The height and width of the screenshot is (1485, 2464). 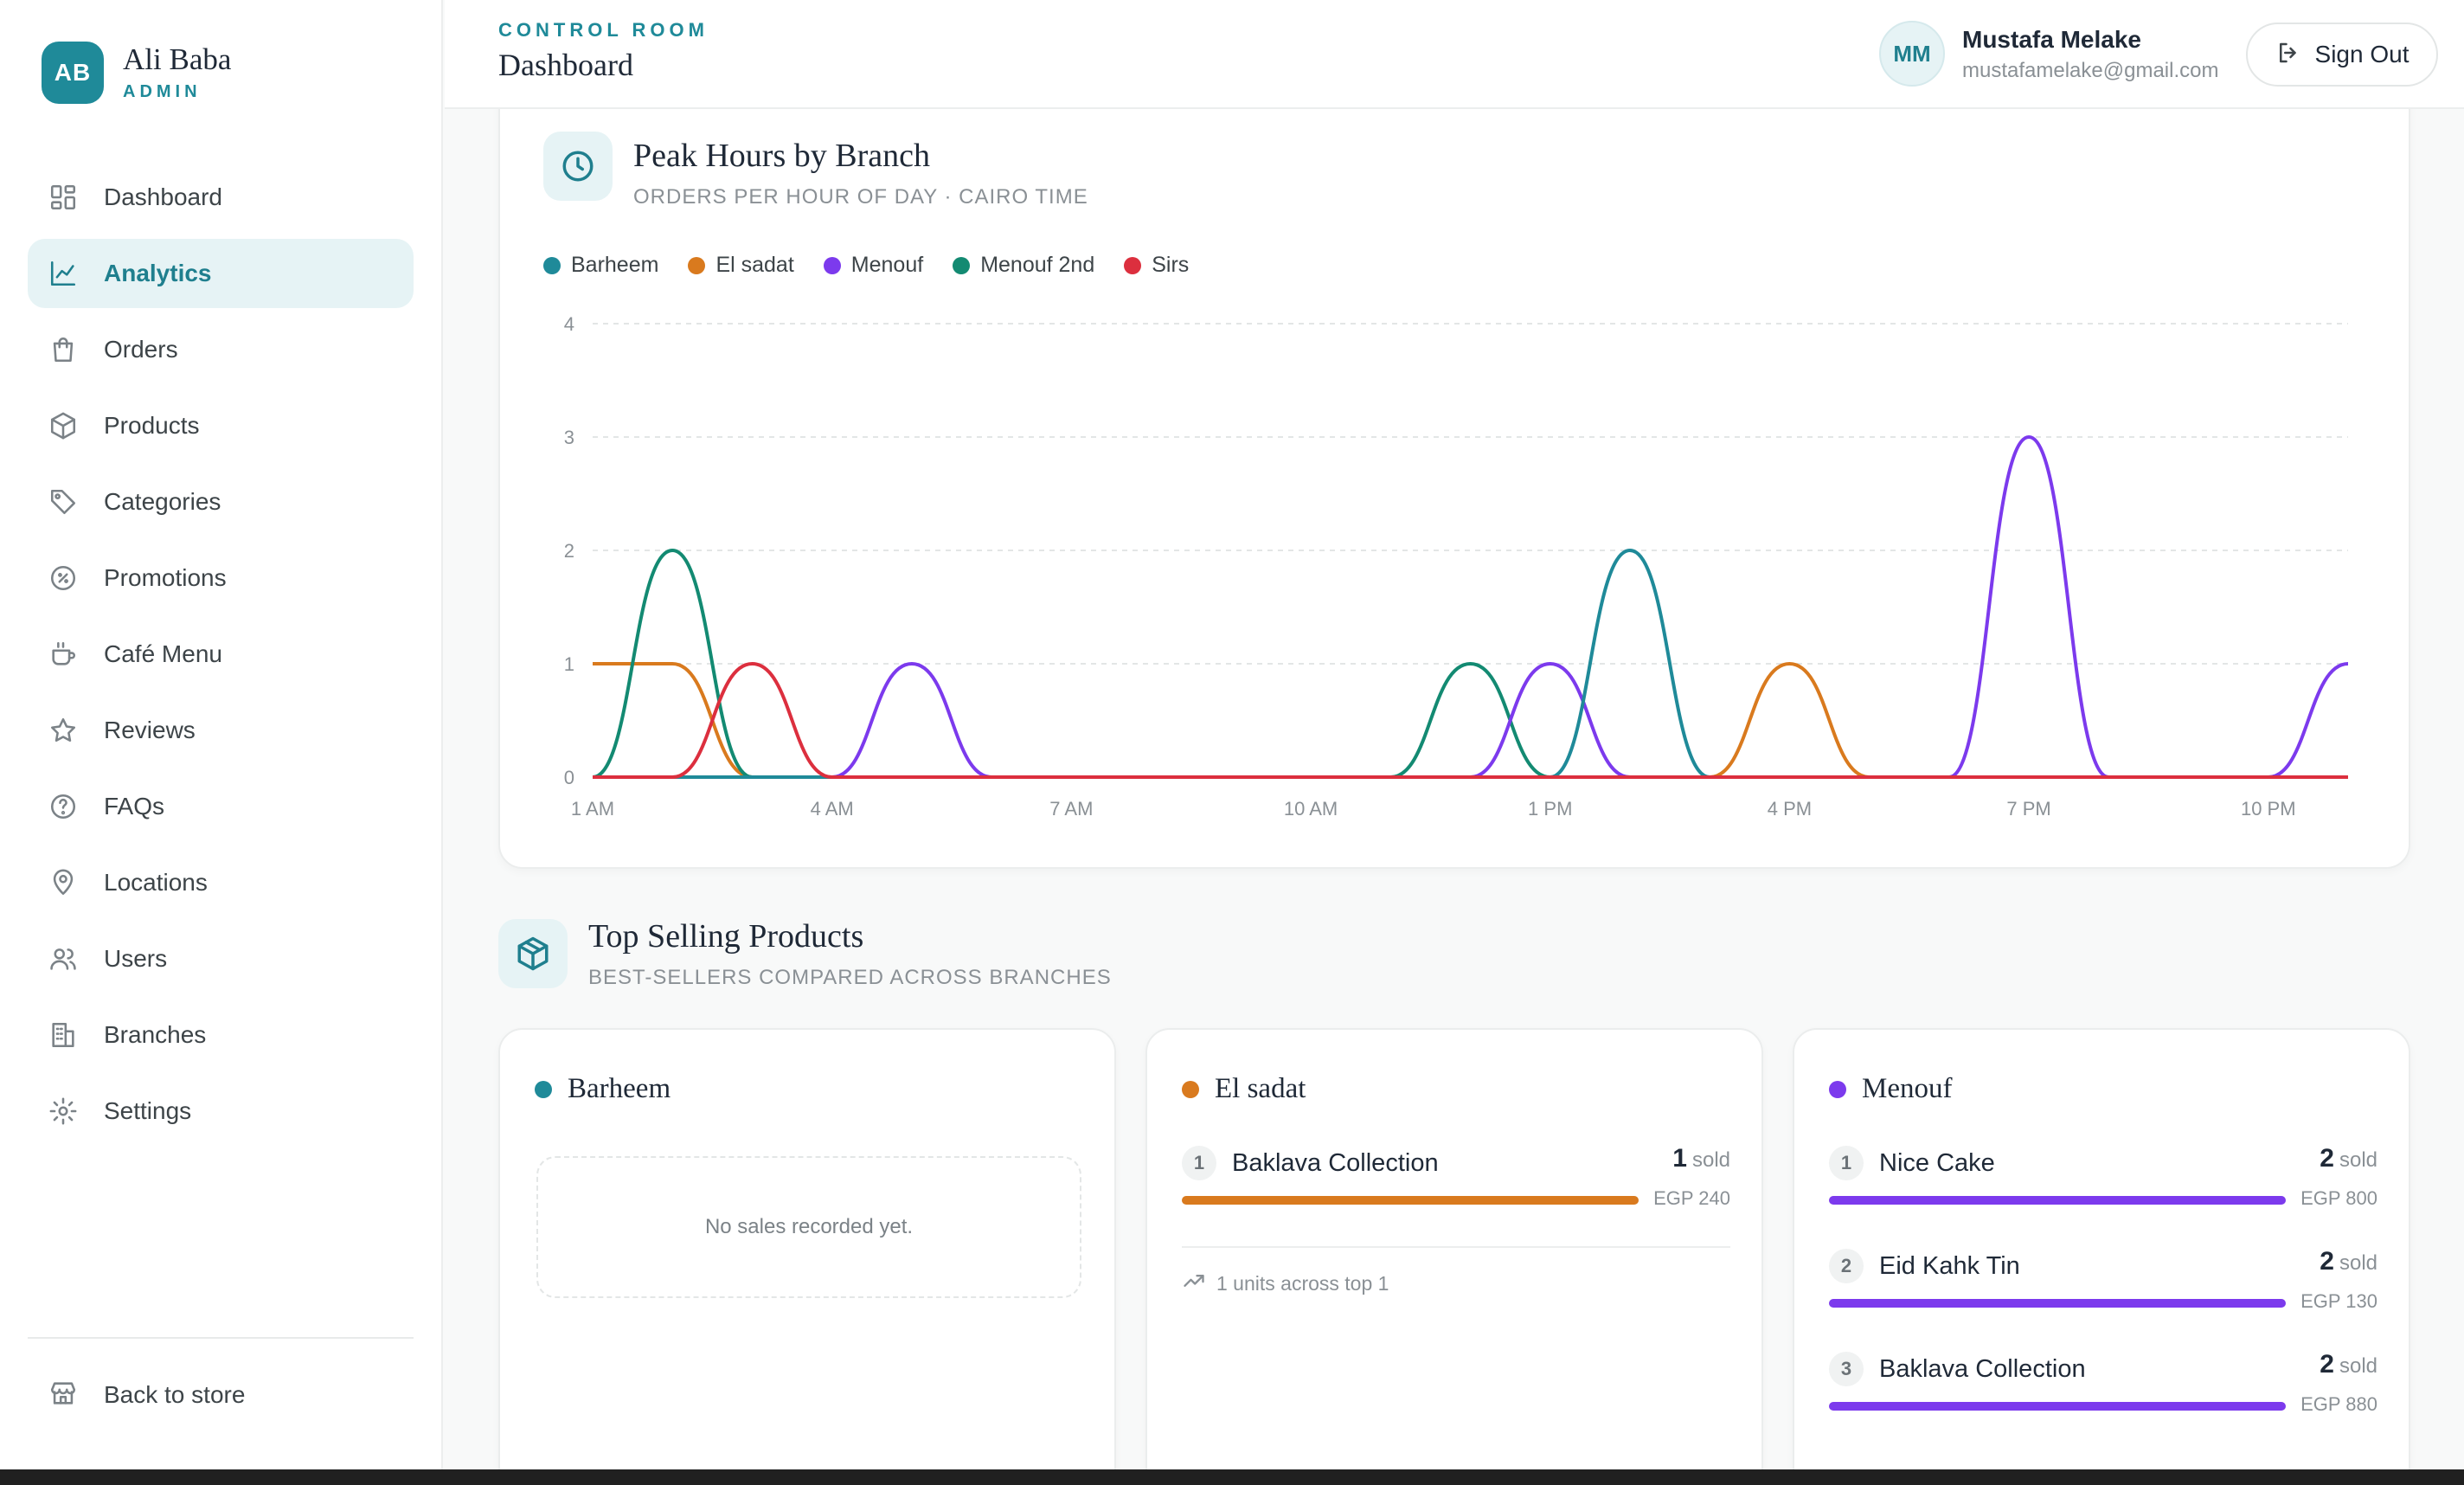 What do you see at coordinates (887, 265) in the screenshot?
I see `legend-label: Menouf` at bounding box center [887, 265].